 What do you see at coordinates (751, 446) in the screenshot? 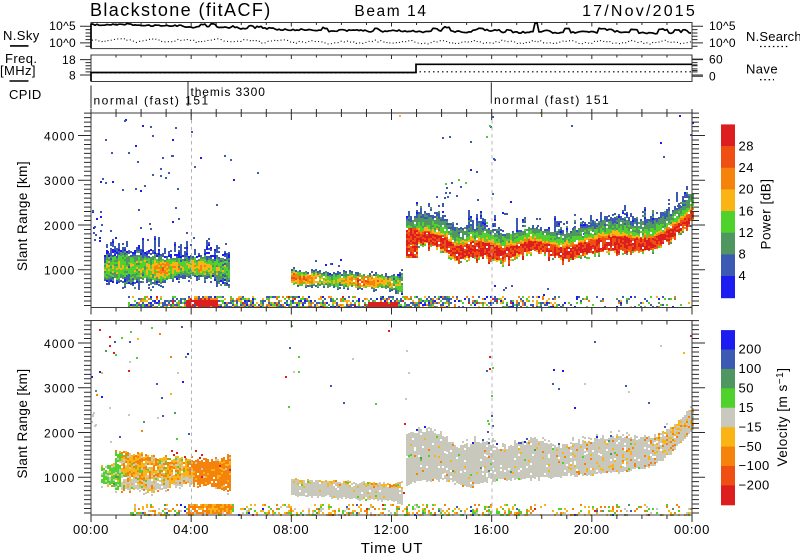
I see `svg-text: −50` at bounding box center [751, 446].